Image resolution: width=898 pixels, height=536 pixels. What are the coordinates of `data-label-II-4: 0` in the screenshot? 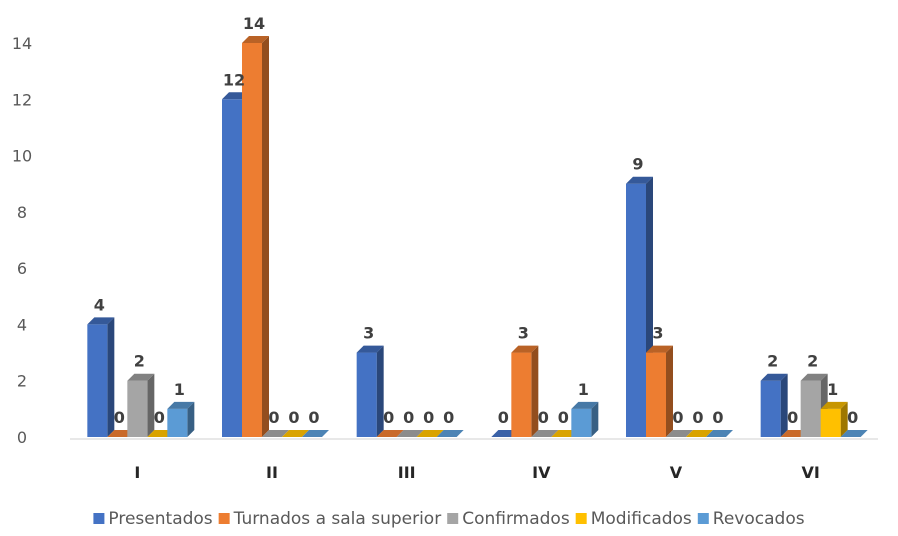 It's located at (293, 417).